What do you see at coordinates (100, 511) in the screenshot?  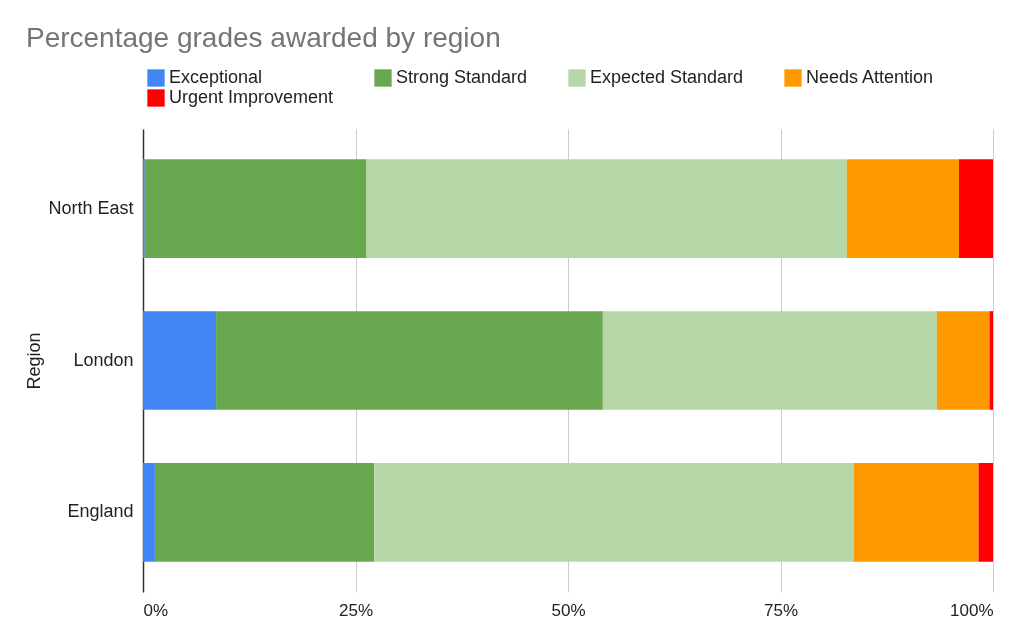 I see `y-tick-label: England` at bounding box center [100, 511].